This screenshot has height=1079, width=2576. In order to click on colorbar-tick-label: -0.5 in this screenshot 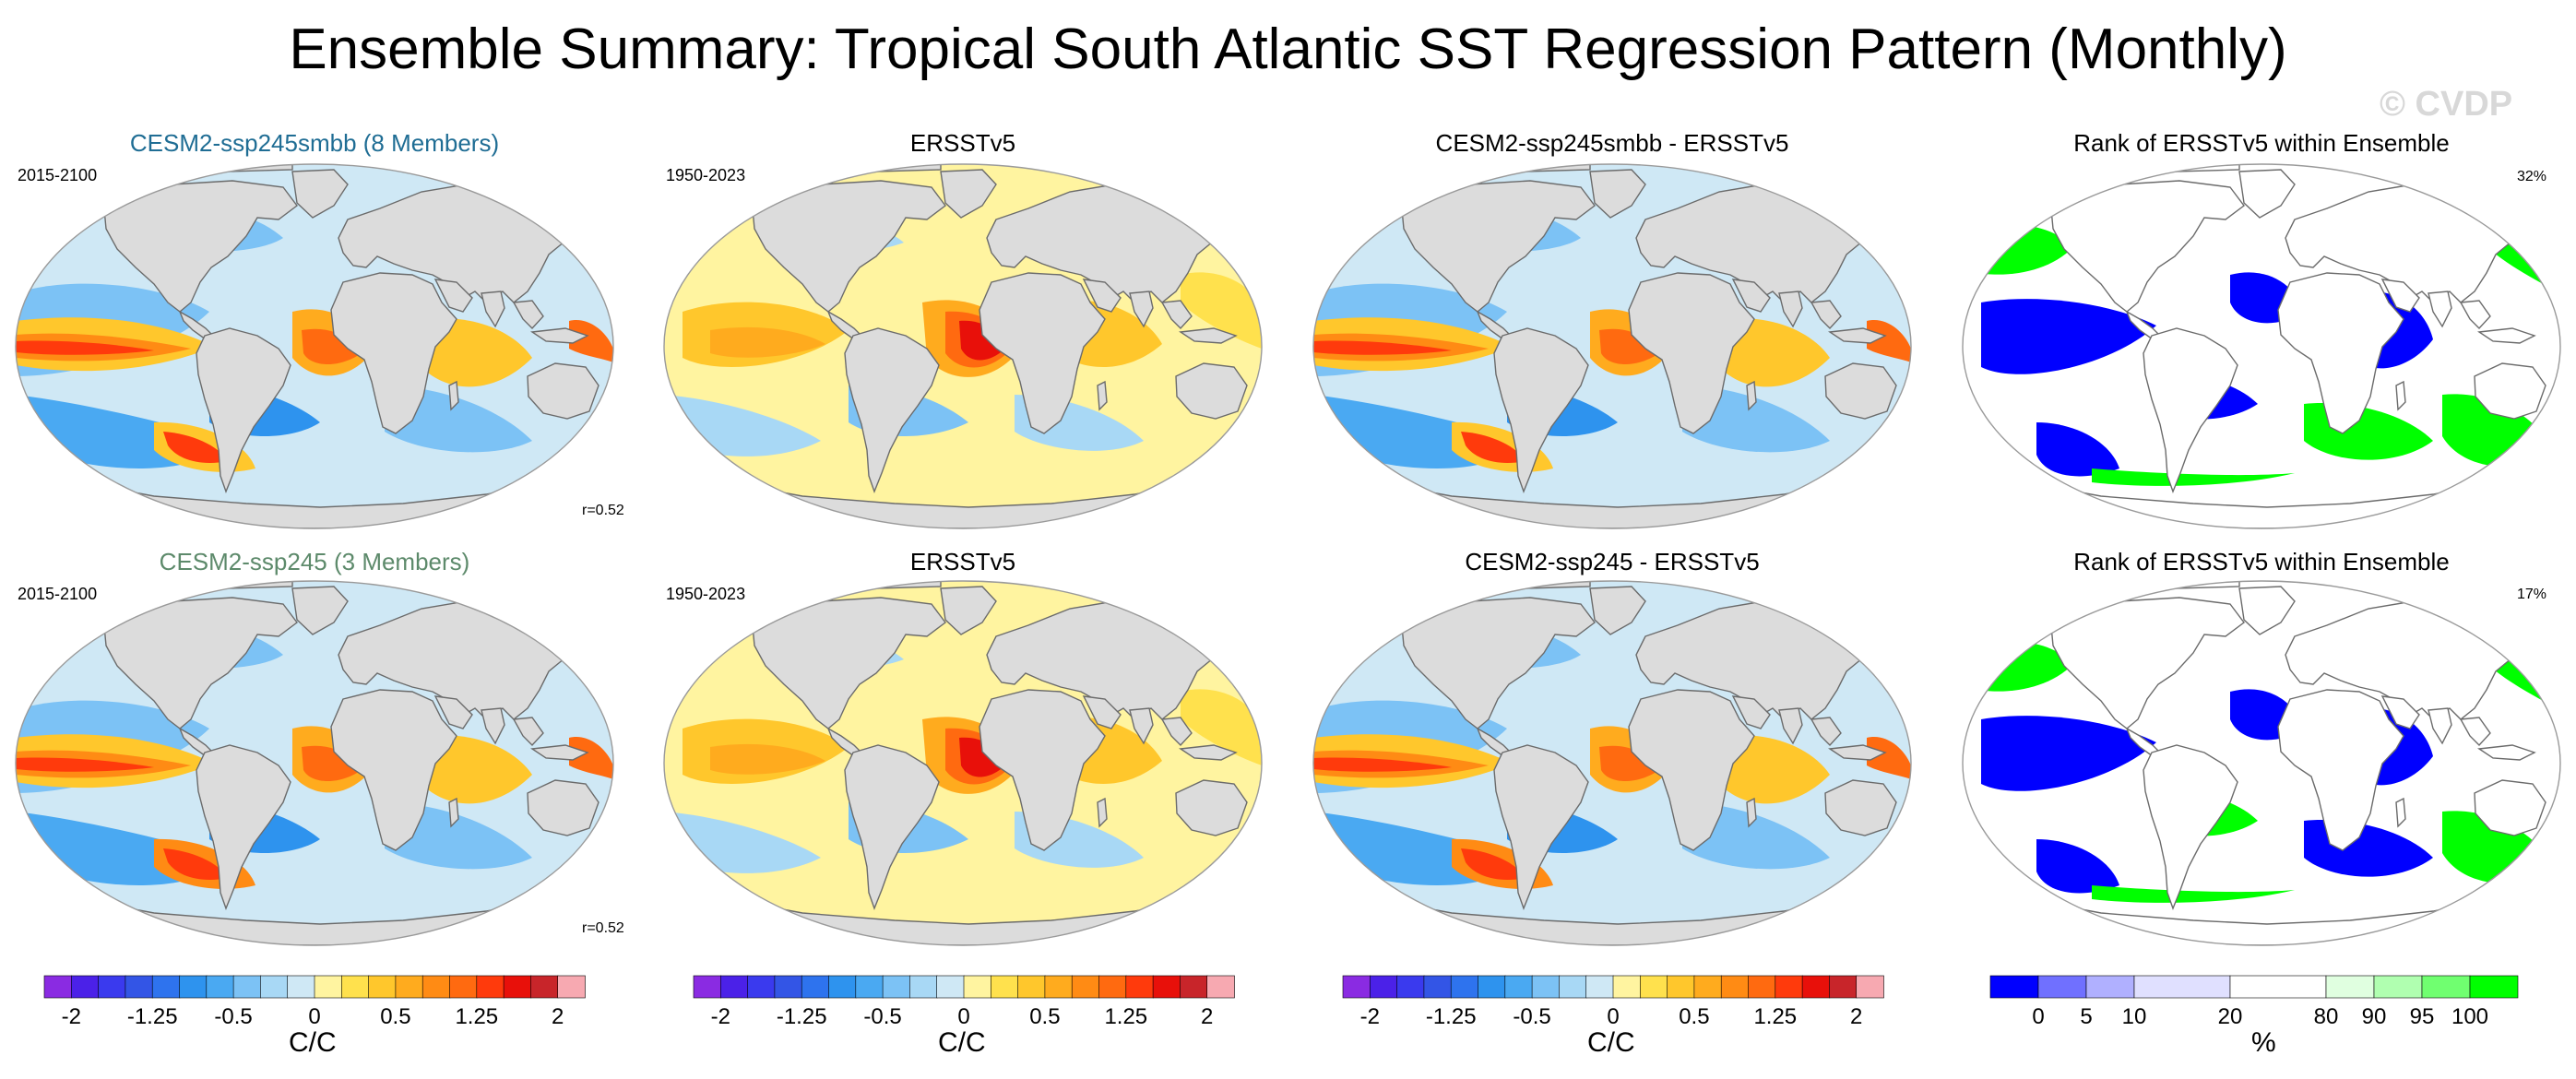, I will do `click(233, 1016)`.